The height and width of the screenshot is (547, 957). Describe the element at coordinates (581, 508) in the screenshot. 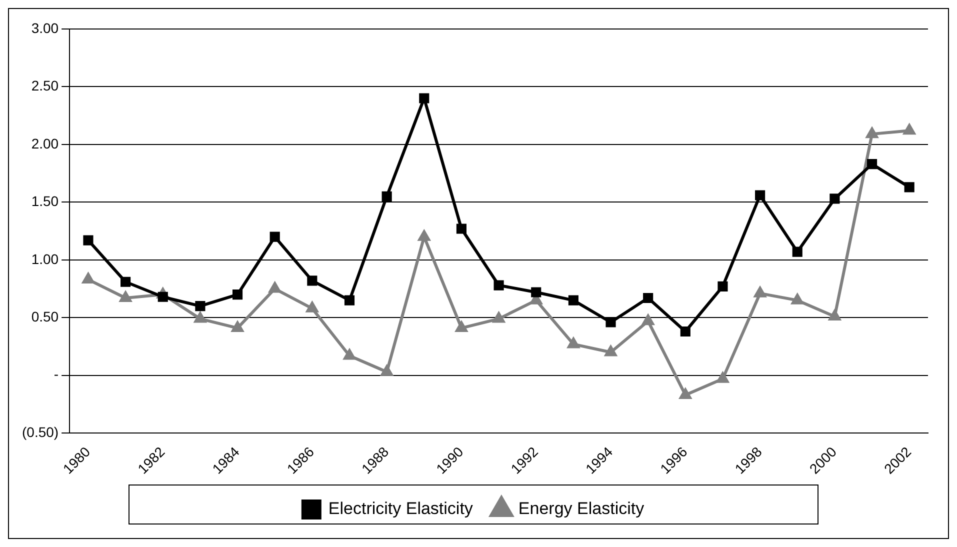

I see `legend-label: Energy Elasticity` at that location.